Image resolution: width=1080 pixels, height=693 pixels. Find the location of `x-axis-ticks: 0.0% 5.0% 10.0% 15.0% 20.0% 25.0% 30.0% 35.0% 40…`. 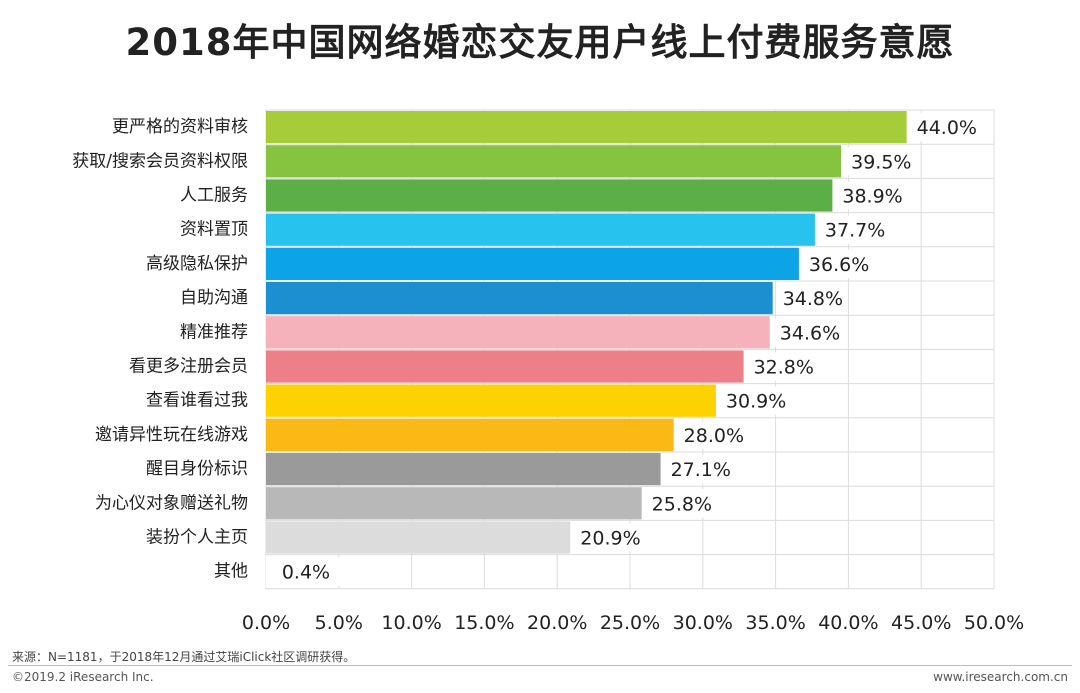

x-axis-ticks: 0.0% 5.0% 10.0% 15.0% 20.0% 25.0% 30.0% 35.0% 40… is located at coordinates (633, 623).